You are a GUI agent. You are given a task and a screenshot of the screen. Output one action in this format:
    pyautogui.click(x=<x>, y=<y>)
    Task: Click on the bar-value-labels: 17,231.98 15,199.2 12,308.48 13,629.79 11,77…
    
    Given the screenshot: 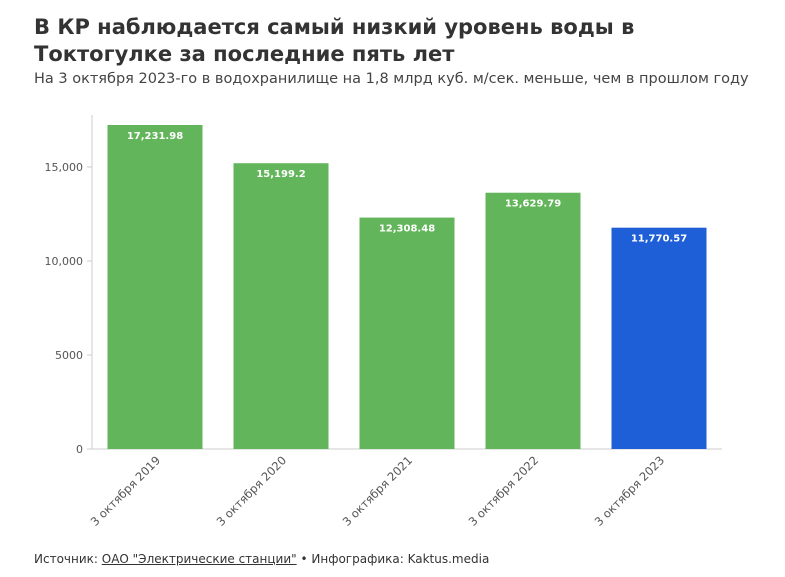 What is the action you would take?
    pyautogui.click(x=407, y=188)
    